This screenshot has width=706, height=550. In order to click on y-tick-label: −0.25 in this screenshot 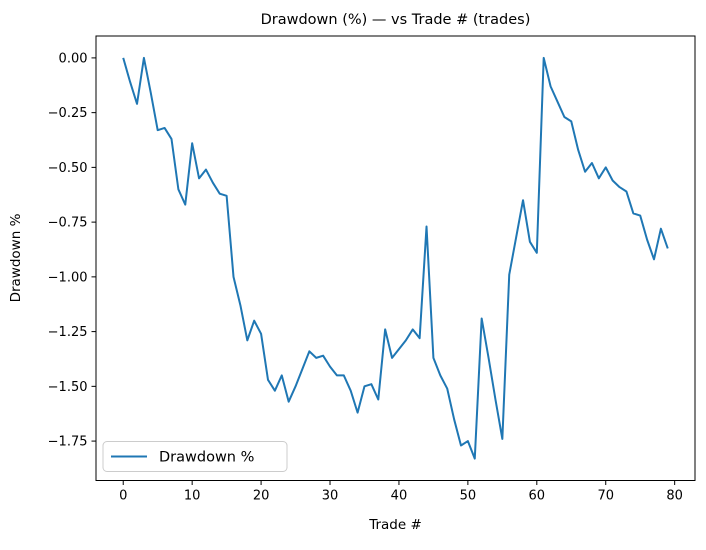, I will do `click(68, 113)`.